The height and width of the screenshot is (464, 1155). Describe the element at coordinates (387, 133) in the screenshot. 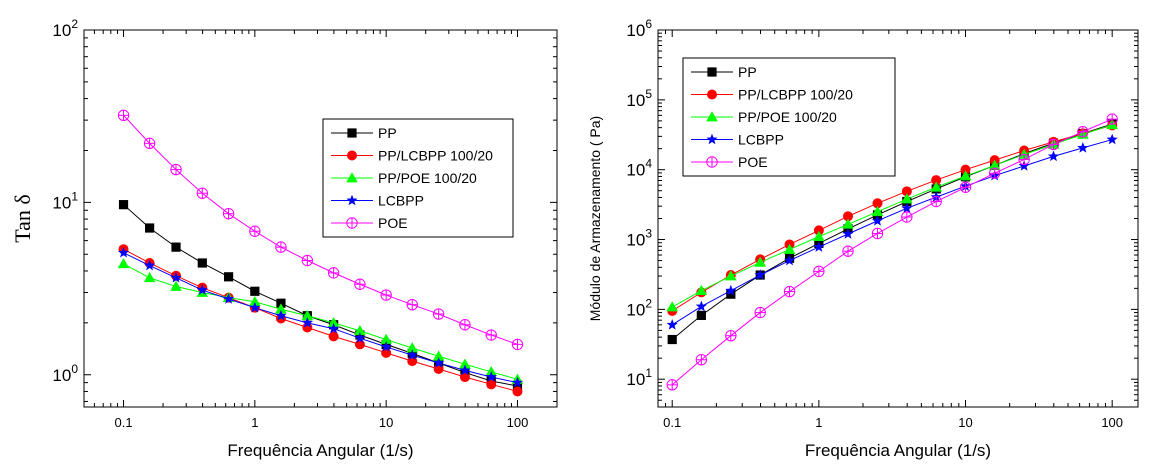

I see `legend-label: PP` at that location.